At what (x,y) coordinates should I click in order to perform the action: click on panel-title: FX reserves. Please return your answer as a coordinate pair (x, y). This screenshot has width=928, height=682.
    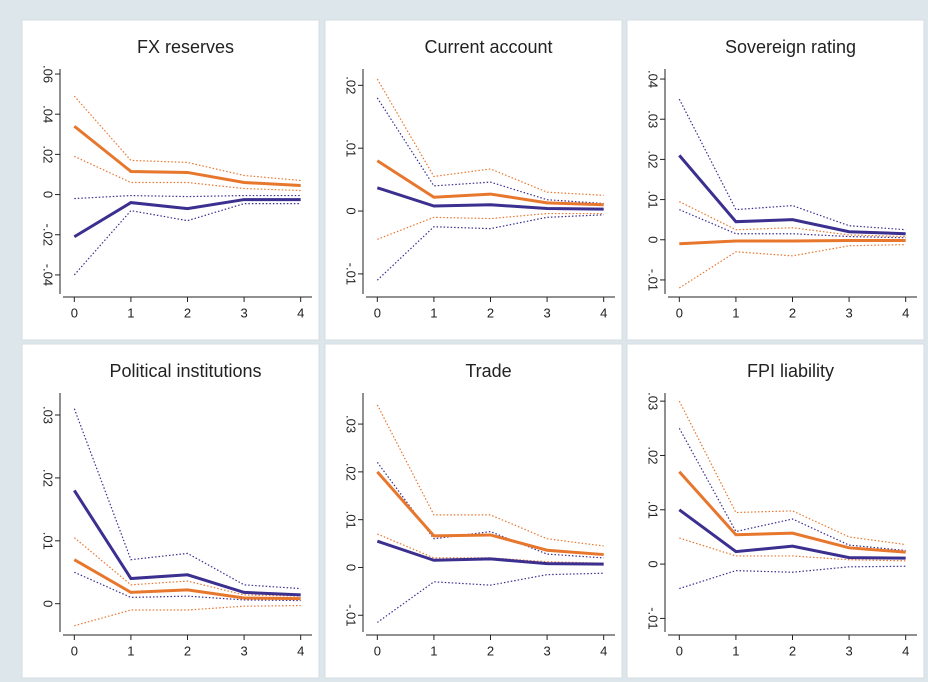
    Looking at the image, I should click on (185, 47).